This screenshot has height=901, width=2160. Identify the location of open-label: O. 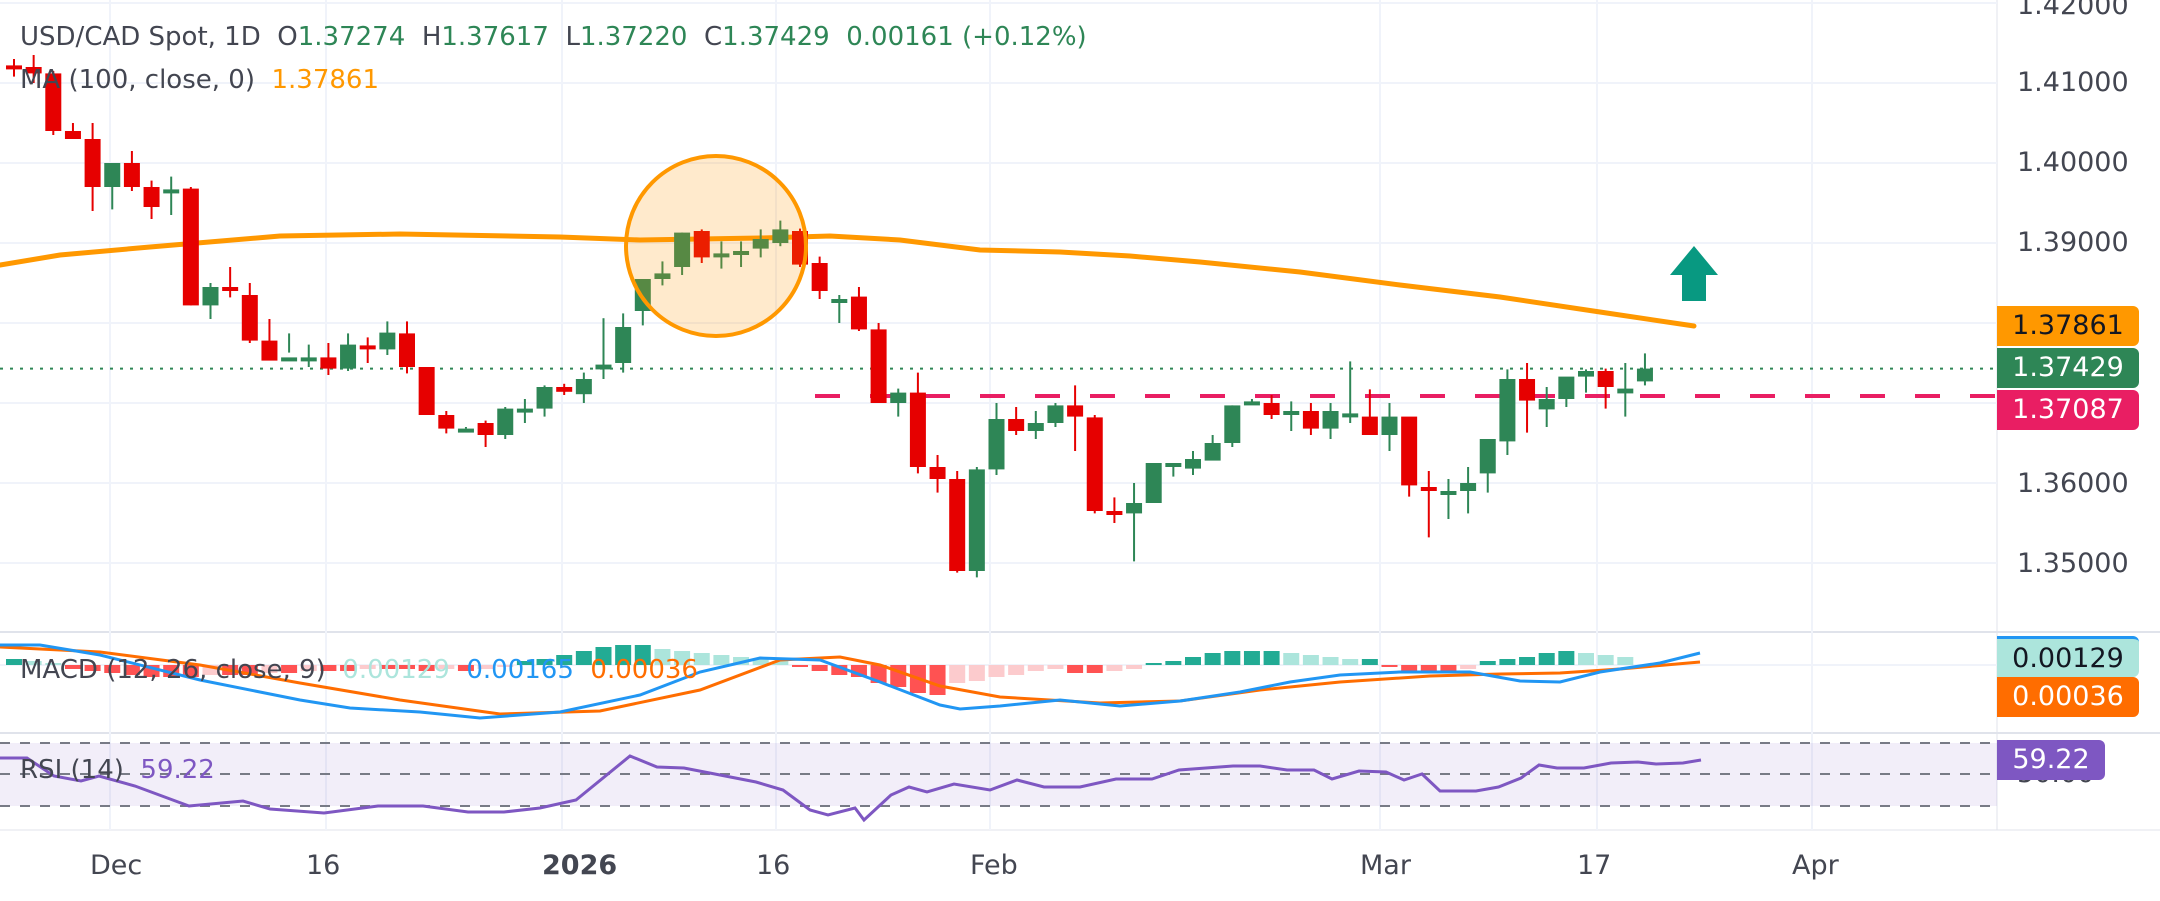
(287, 37).